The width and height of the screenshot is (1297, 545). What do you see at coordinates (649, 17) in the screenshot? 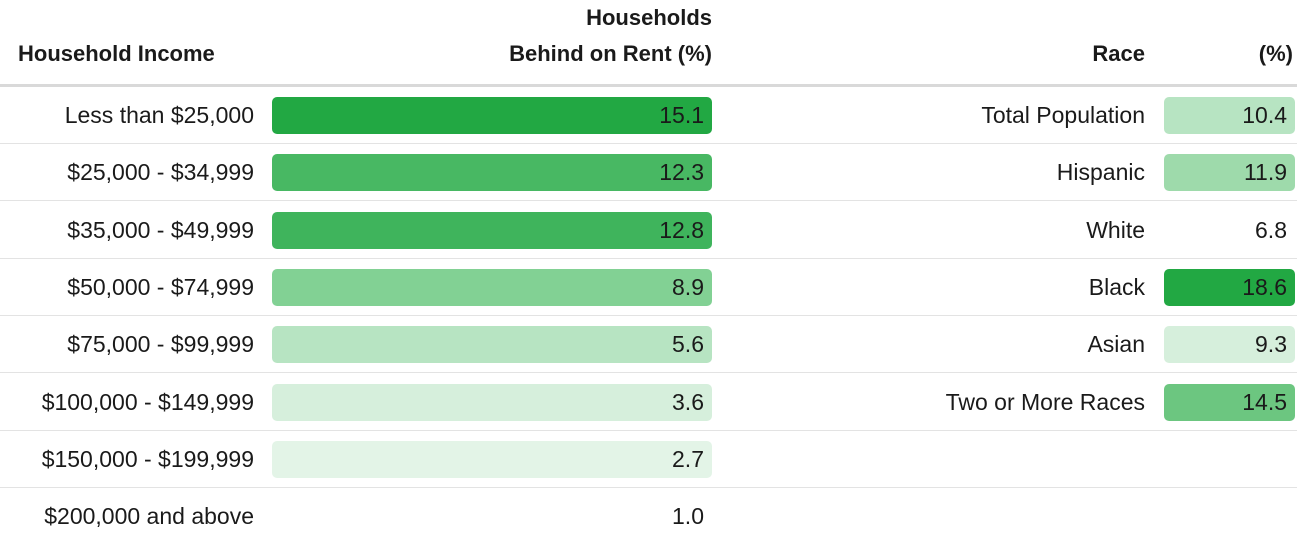
I see `header-households-line1: Households` at bounding box center [649, 17].